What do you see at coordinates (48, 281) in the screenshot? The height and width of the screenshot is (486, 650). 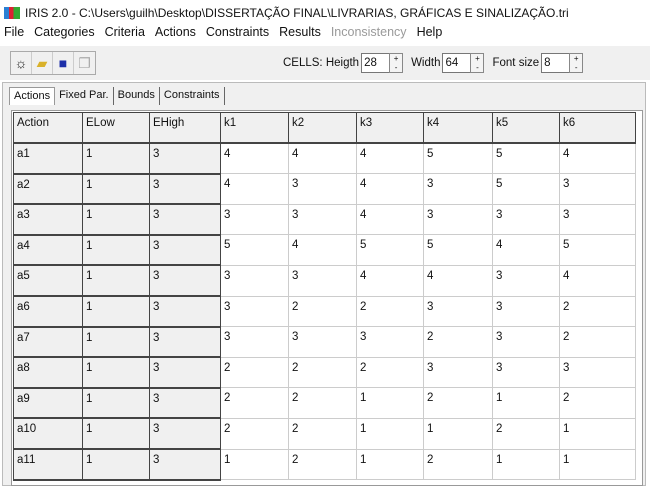 I see `fixed-cell: a5` at bounding box center [48, 281].